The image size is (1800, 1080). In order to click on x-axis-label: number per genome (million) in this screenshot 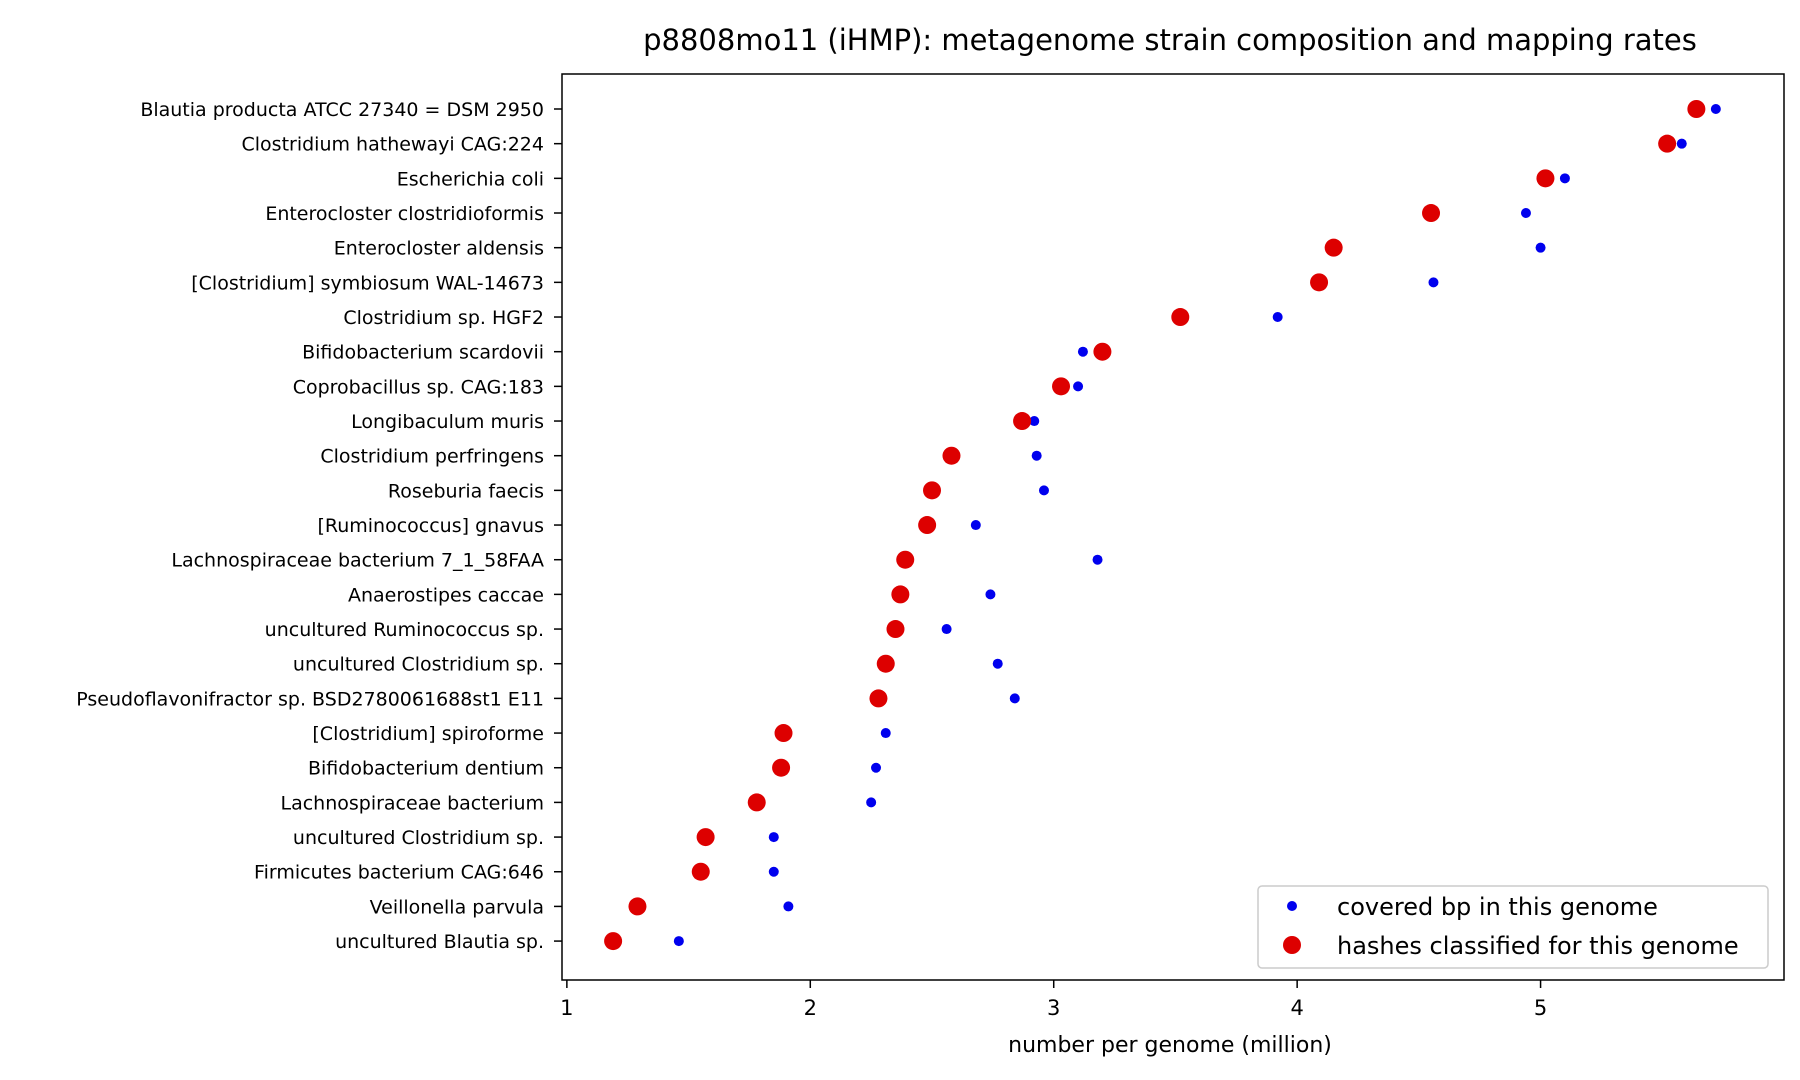, I will do `click(1170, 1045)`.